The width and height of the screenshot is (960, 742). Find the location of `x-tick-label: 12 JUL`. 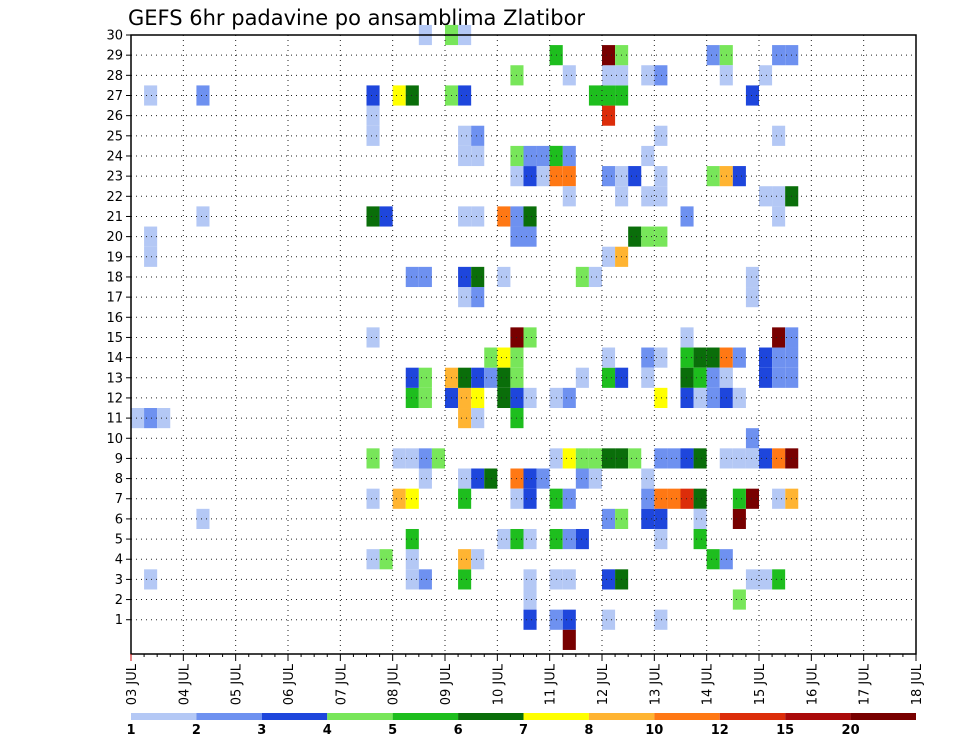

x-tick-label: 12 JUL is located at coordinates (603, 684).